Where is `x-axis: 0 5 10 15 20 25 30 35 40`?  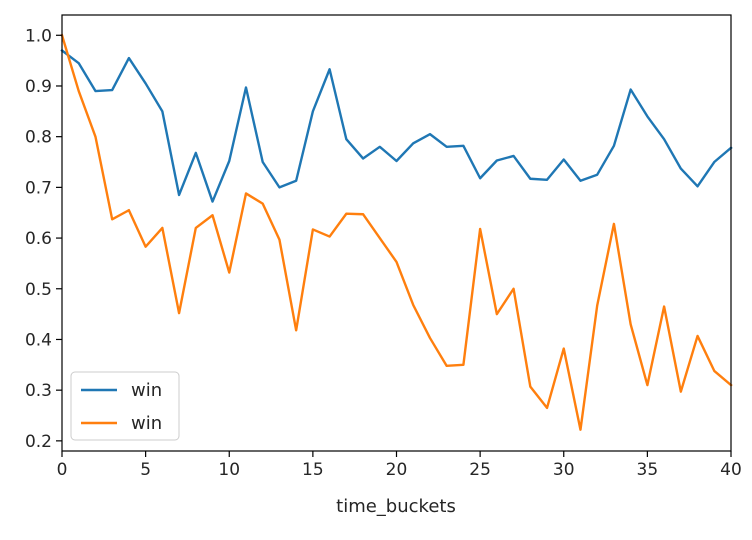
x-axis: 0 5 10 15 20 25 30 35 40 is located at coordinates (399, 465).